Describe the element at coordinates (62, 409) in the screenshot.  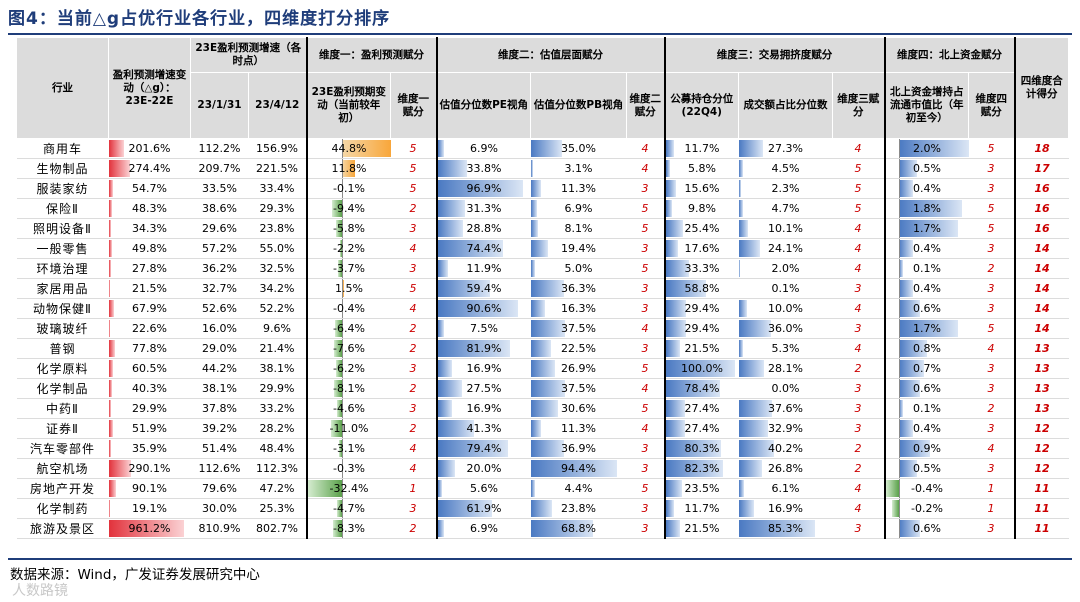
I see `industry-cell-value: 中药Ⅱ` at that location.